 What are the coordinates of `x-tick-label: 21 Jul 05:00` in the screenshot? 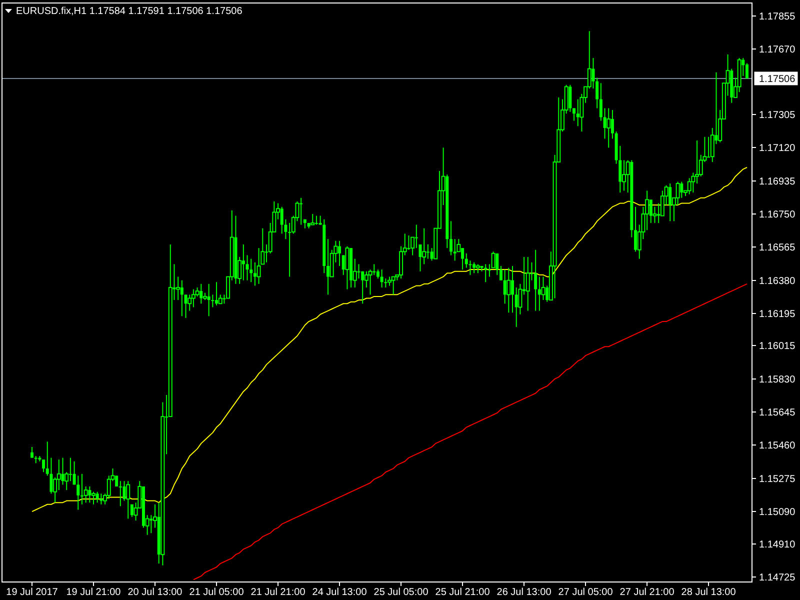 It's located at (216, 592).